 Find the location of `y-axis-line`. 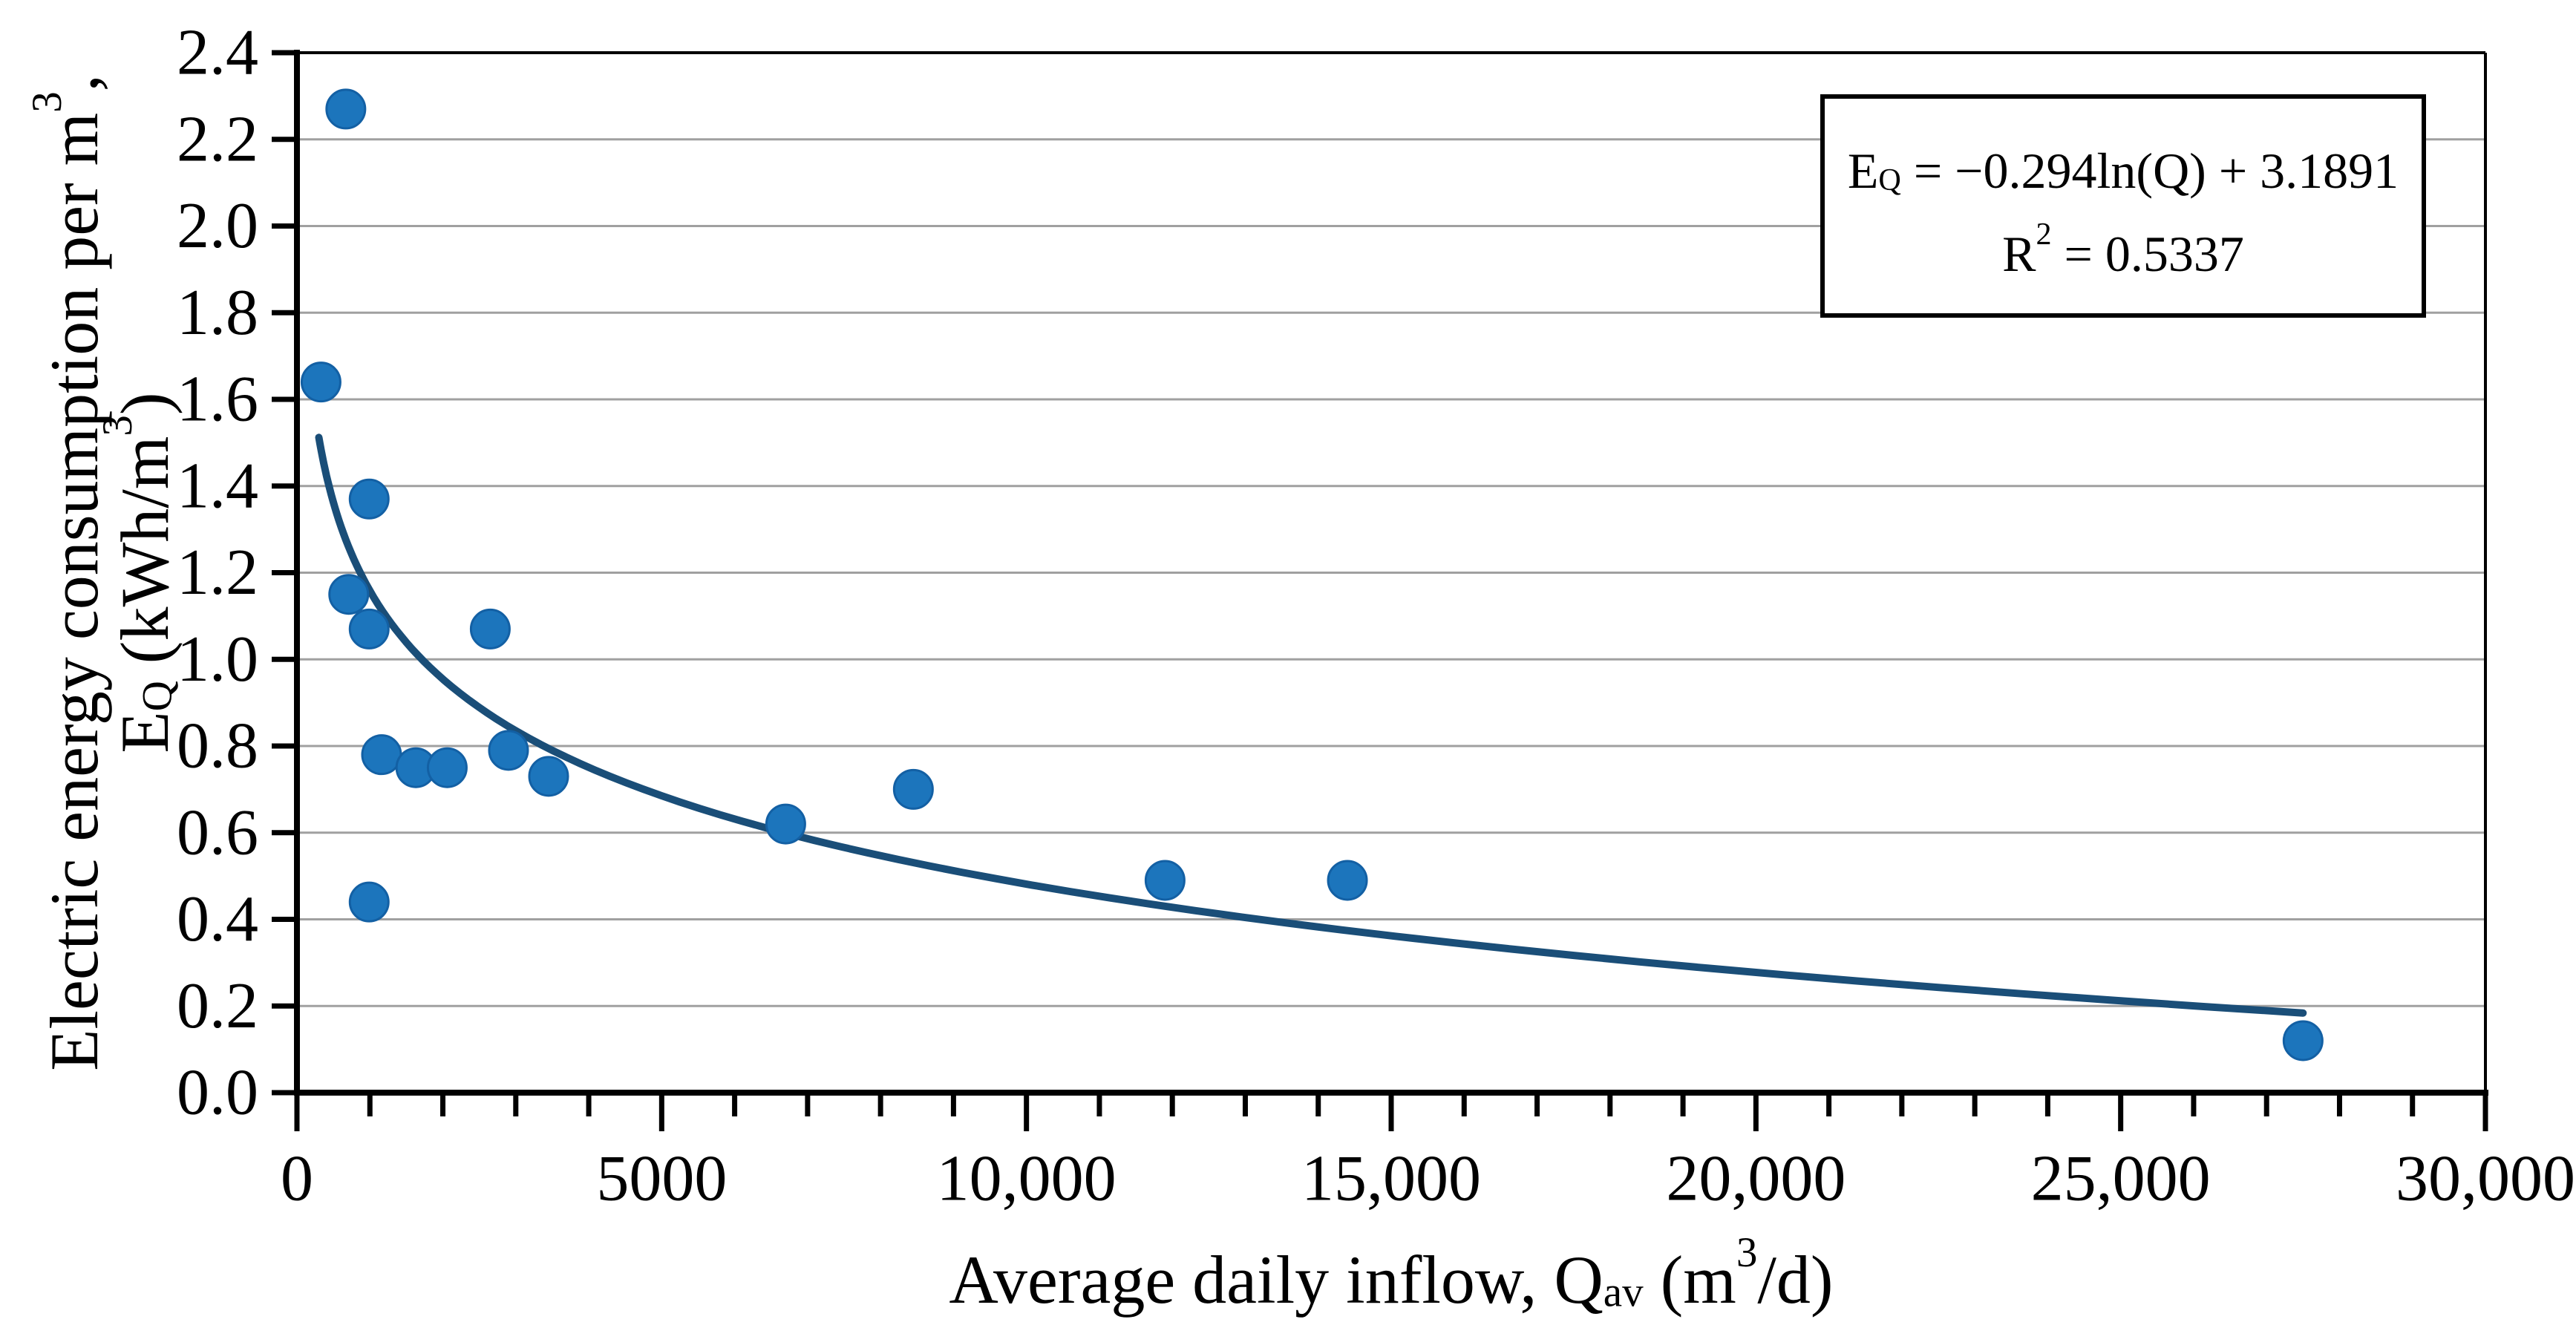

y-axis-line is located at coordinates (297, 573).